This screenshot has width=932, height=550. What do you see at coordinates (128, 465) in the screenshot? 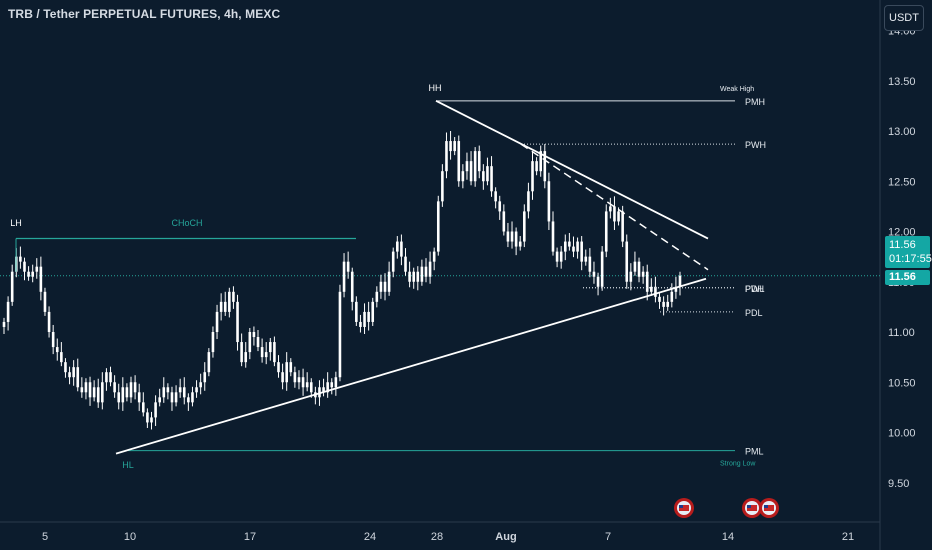
I see `structure-label-hl: HL` at bounding box center [128, 465].